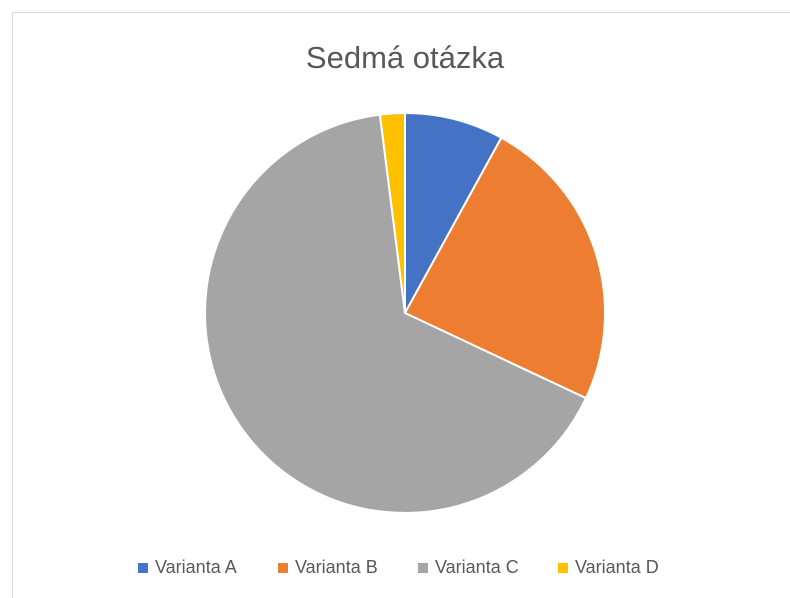 The image size is (790, 598). I want to click on legend-label: Varianta A, so click(196, 567).